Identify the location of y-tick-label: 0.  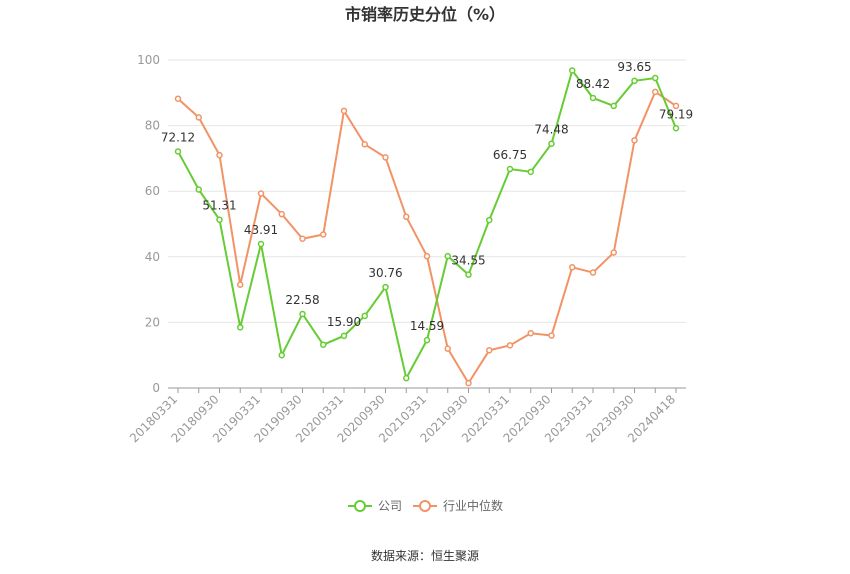
(156, 388).